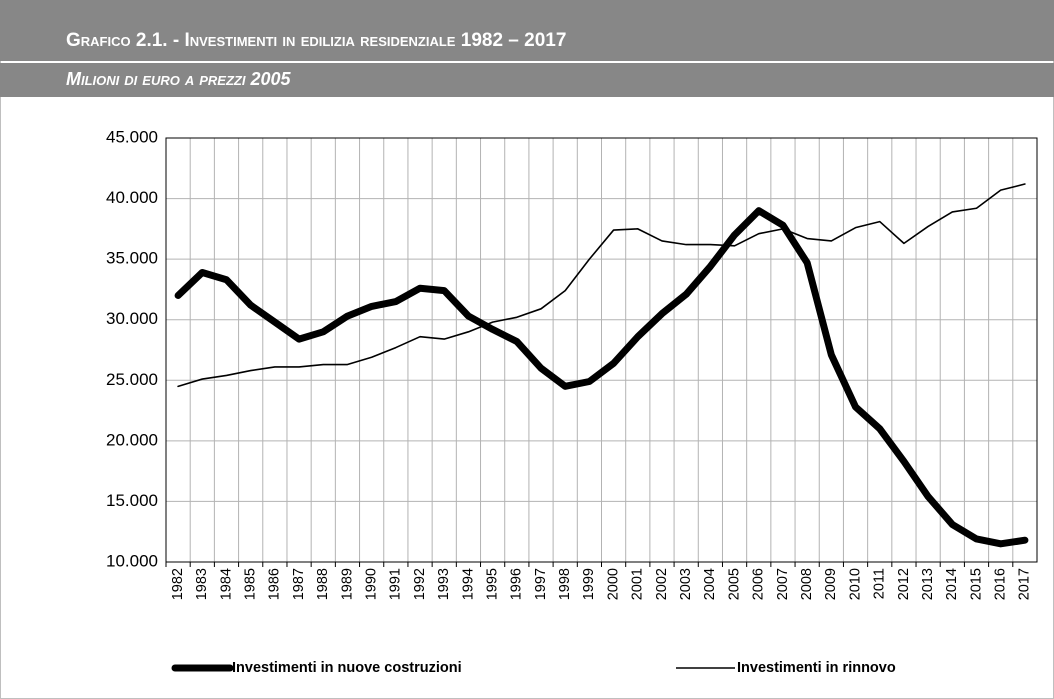  What do you see at coordinates (178, 584) in the screenshot?
I see `x-tick-label: 1982` at bounding box center [178, 584].